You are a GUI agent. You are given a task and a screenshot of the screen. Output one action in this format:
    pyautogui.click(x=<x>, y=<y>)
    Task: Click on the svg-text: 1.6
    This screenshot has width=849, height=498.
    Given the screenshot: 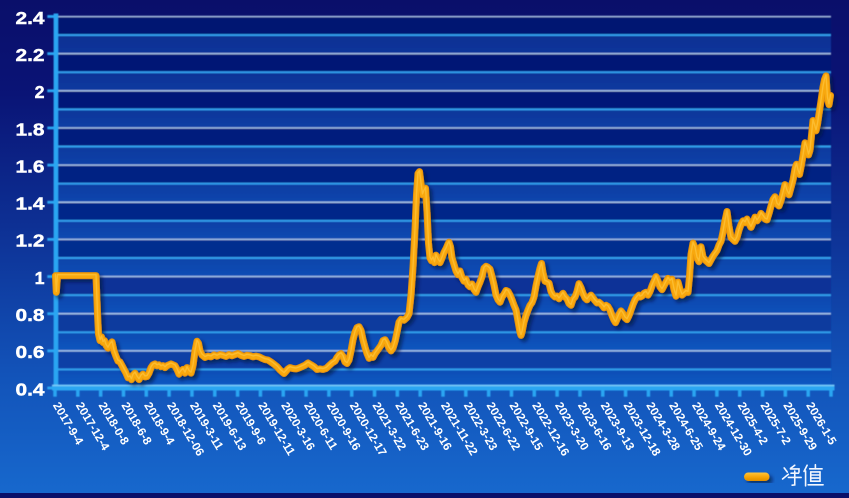 What is the action you would take?
    pyautogui.click(x=30, y=166)
    